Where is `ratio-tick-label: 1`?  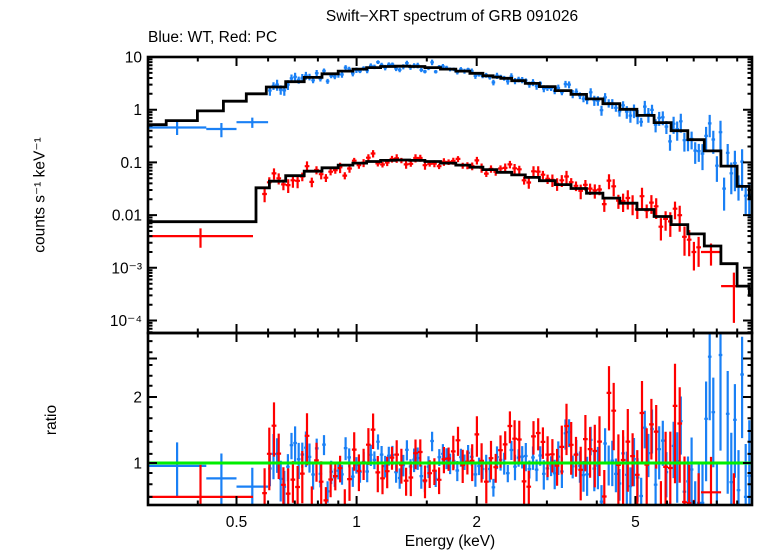
ratio-tick-label: 1 is located at coordinates (137, 463).